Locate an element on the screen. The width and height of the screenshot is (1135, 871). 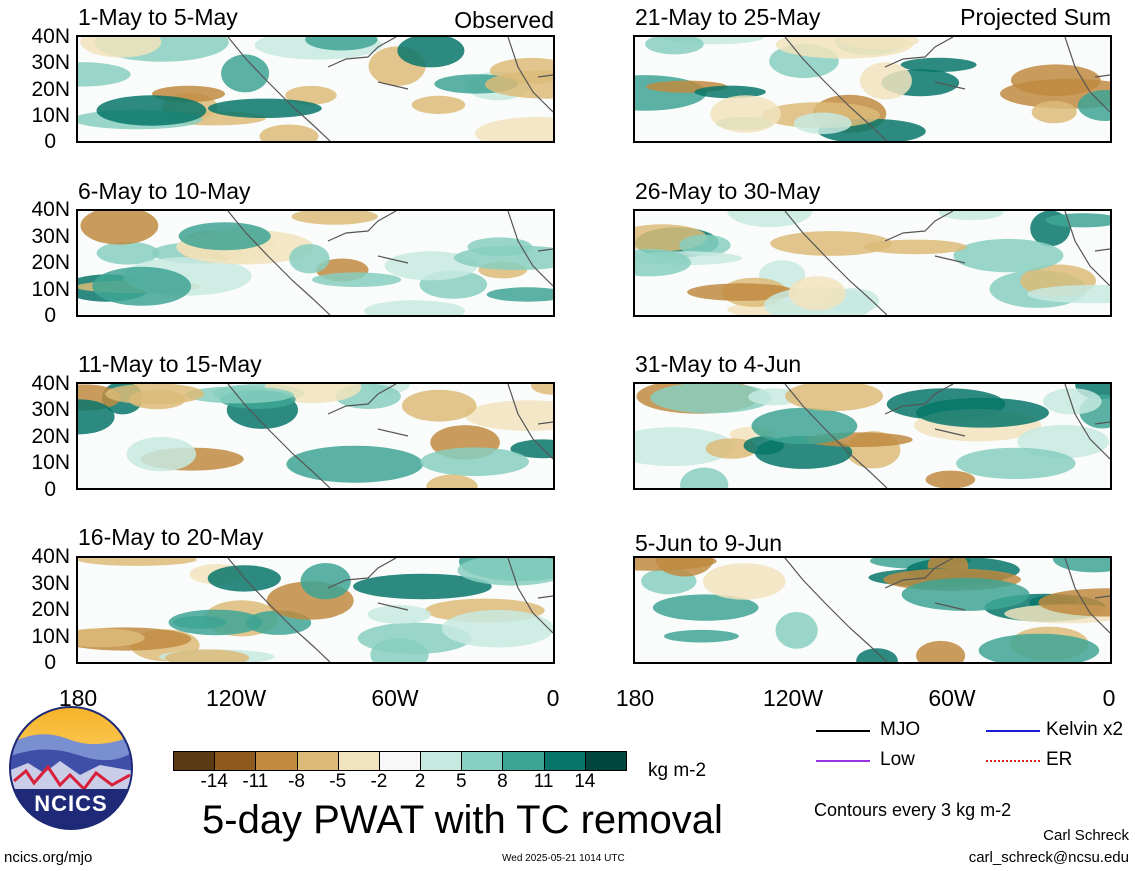
er-line-swatch is located at coordinates (1013, 761).